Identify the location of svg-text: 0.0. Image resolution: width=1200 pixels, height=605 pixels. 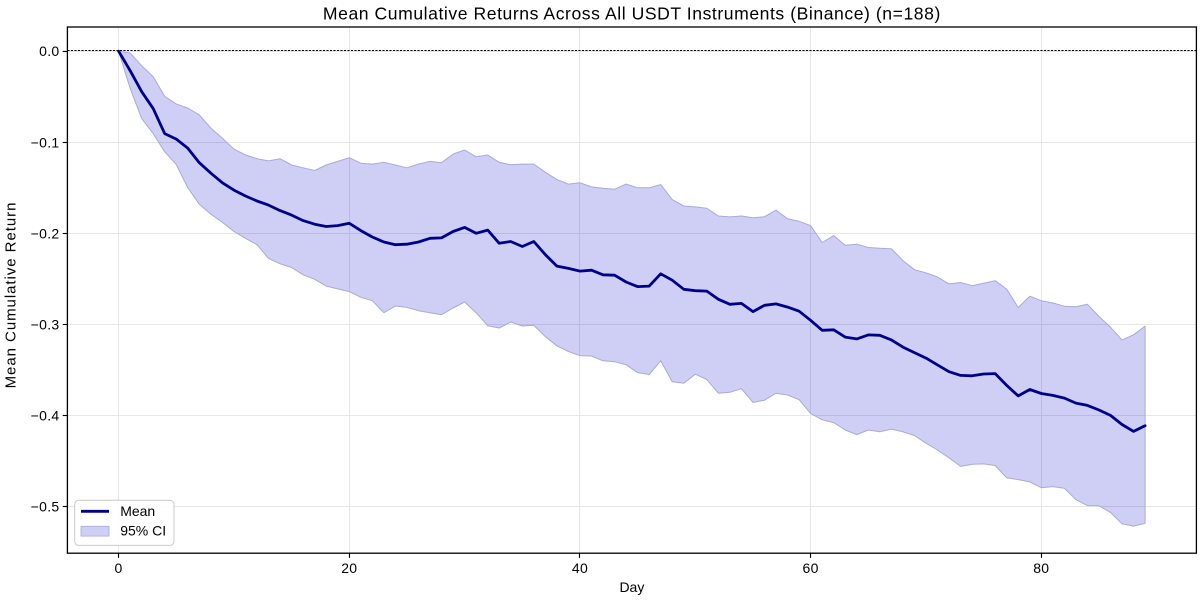
(49, 51).